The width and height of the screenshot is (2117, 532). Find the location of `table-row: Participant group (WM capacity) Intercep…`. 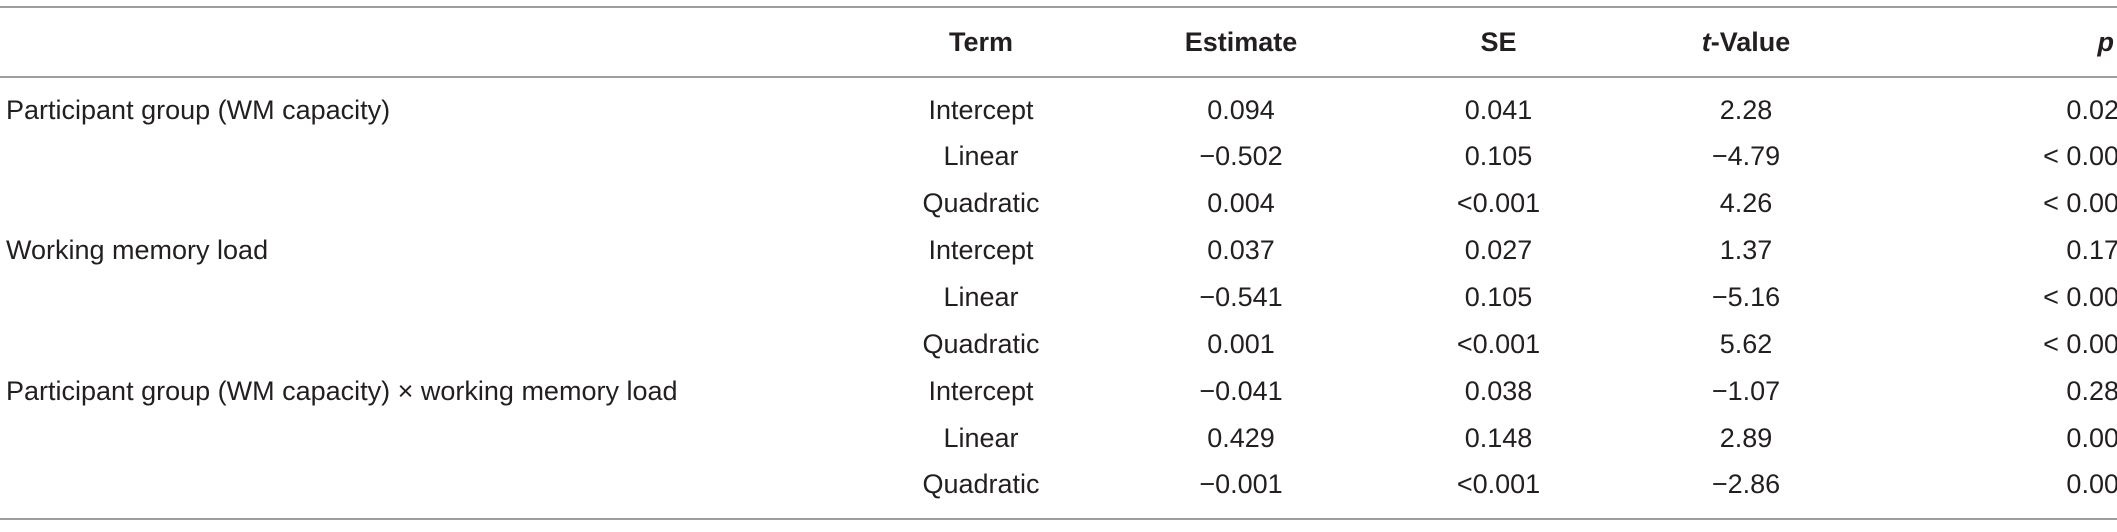

table-row: Participant group (WM capacity) Intercep… is located at coordinates (1058, 105).